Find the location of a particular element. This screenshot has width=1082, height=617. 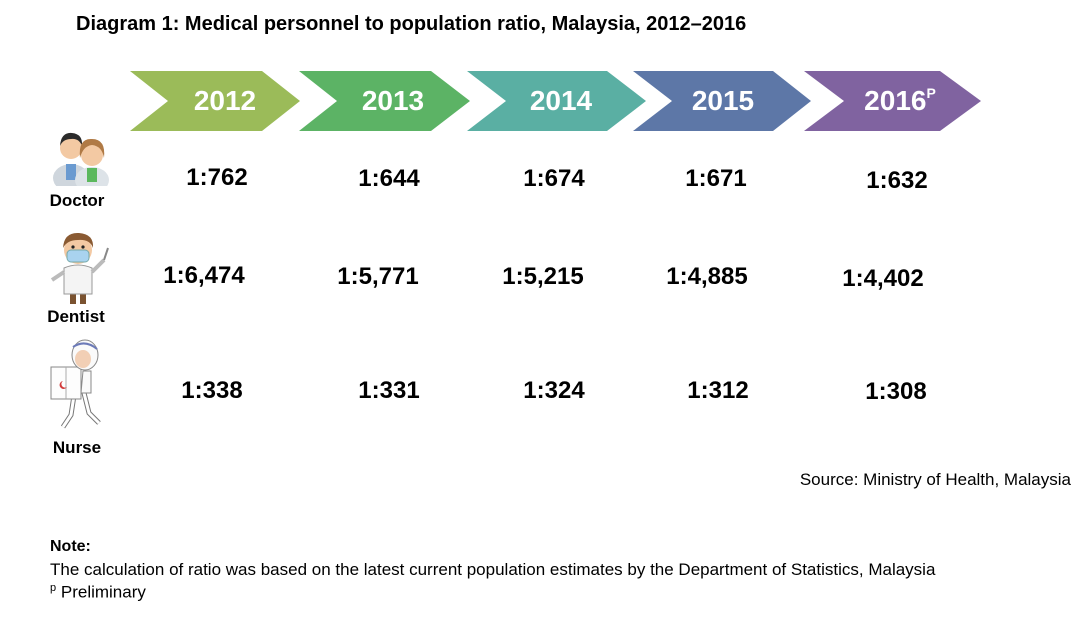

nurse-2015-value: 1:312 is located at coordinates (718, 390).